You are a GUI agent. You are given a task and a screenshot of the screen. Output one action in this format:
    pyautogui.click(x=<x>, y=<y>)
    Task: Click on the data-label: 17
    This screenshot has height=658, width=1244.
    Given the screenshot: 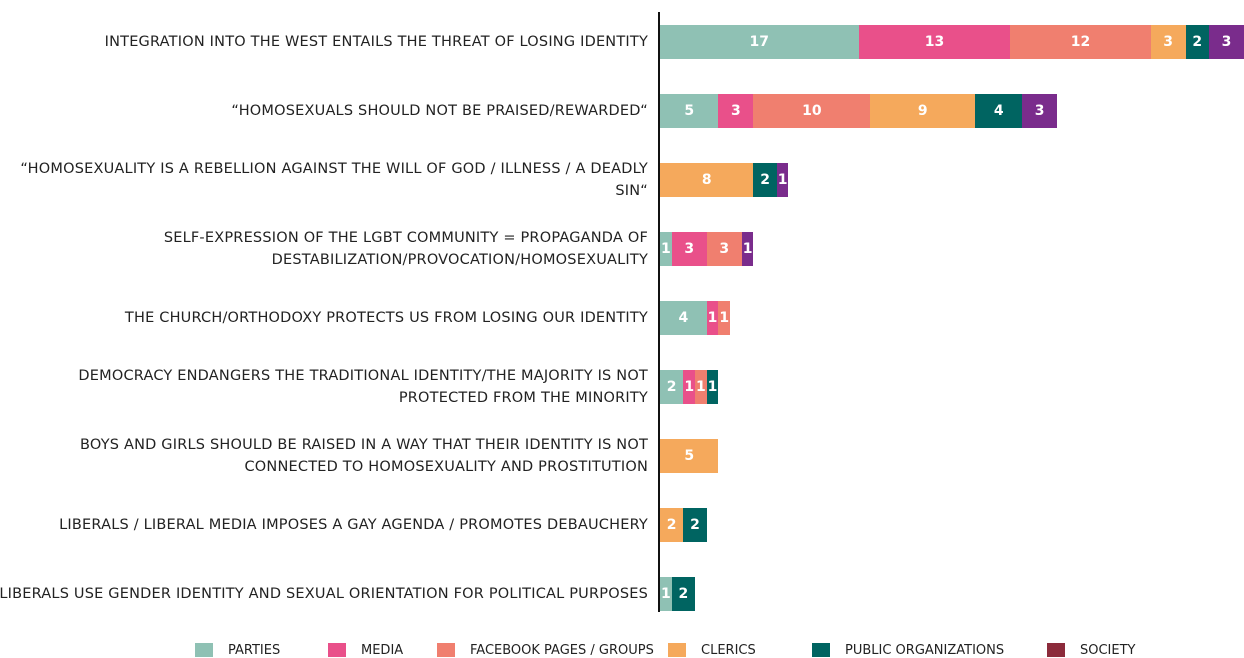 What is the action you would take?
    pyautogui.click(x=759, y=42)
    